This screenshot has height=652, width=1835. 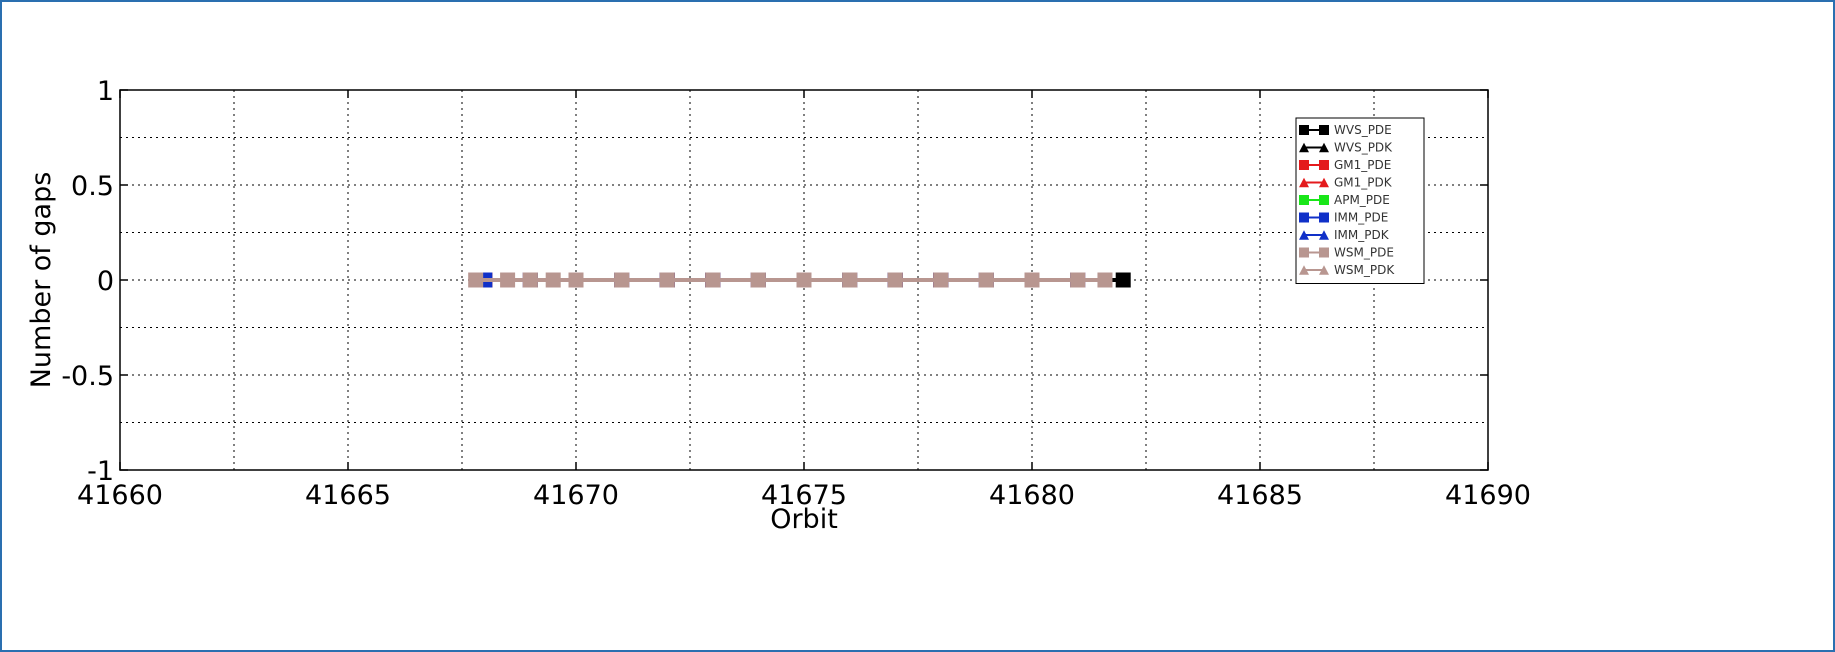 I want to click on x-tick-label: 41675, so click(x=804, y=495).